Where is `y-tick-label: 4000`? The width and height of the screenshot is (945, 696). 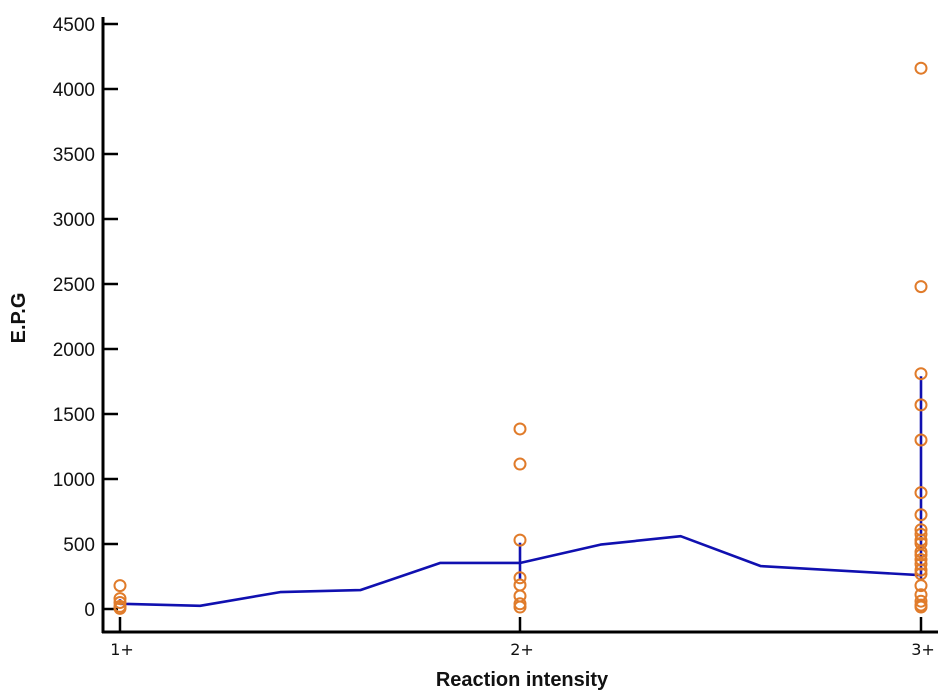 y-tick-label: 4000 is located at coordinates (74, 90).